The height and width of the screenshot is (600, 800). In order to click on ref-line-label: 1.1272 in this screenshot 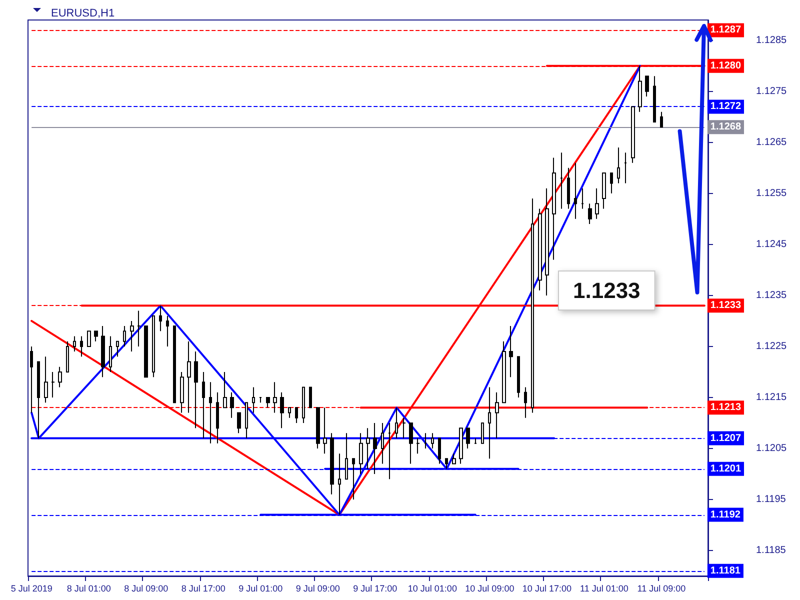, I will do `click(726, 106)`.